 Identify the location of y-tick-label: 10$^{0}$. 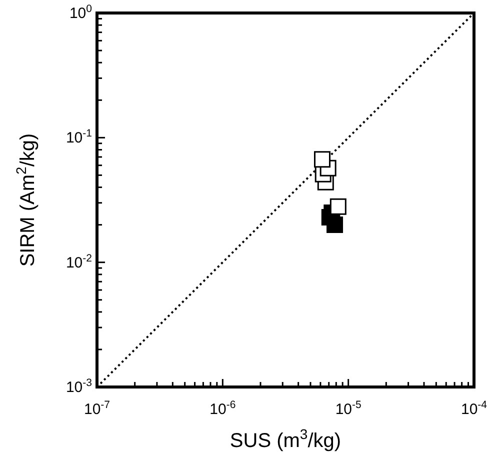
(80, 12).